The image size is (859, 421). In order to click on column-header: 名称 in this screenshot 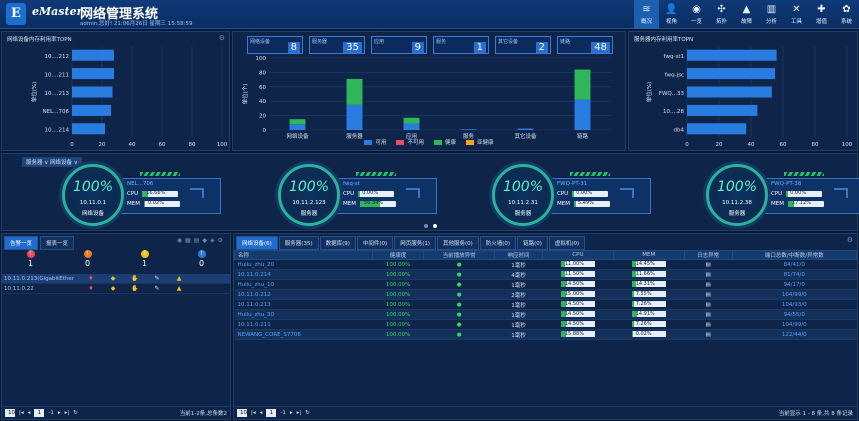, I will do `click(303, 255)`.